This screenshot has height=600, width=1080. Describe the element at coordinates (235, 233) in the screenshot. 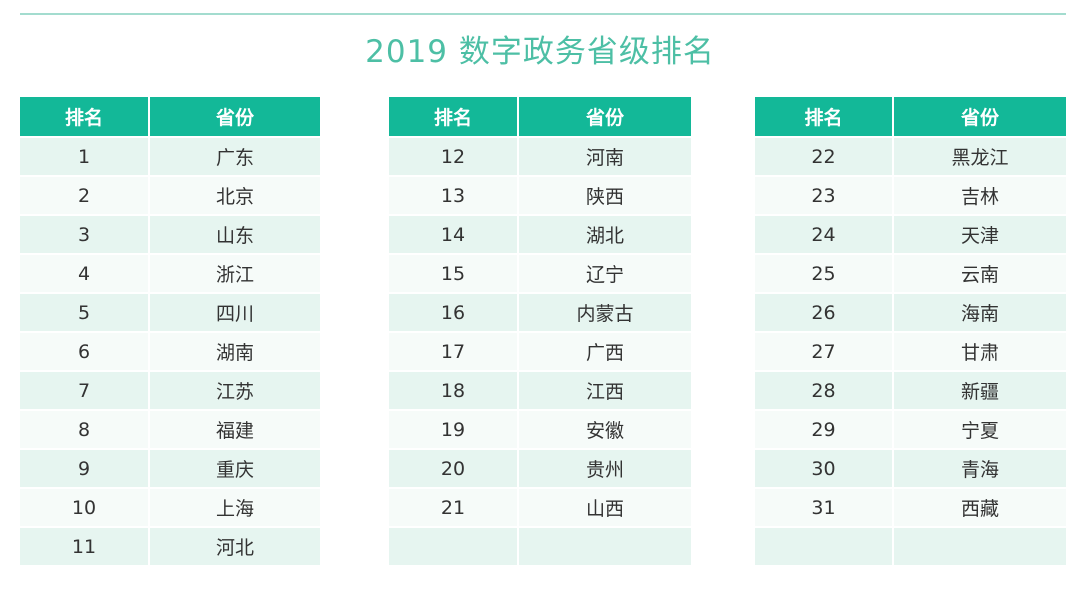

I see `province-cell: 山东` at that location.